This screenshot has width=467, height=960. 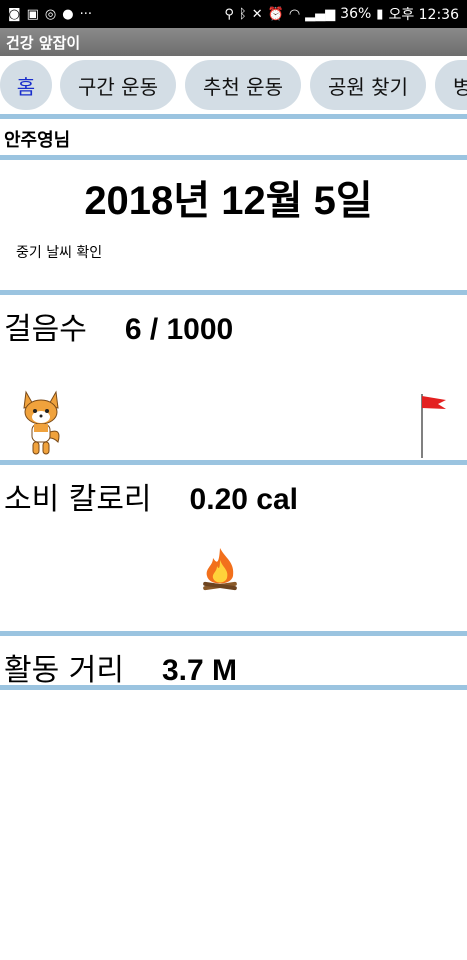 I want to click on tab-strip: 홈 구간 운동 추천 운동 공원 찾기 병, so click(x=233, y=85).